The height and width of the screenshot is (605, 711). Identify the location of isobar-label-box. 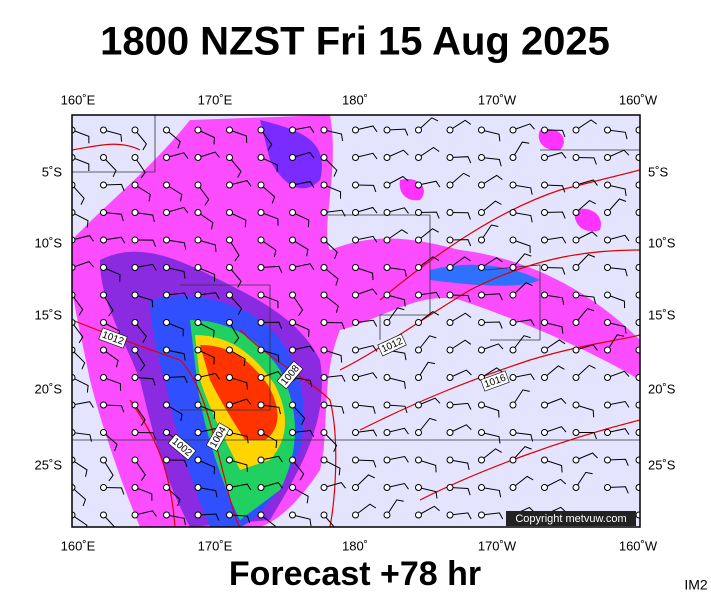
(182, 447).